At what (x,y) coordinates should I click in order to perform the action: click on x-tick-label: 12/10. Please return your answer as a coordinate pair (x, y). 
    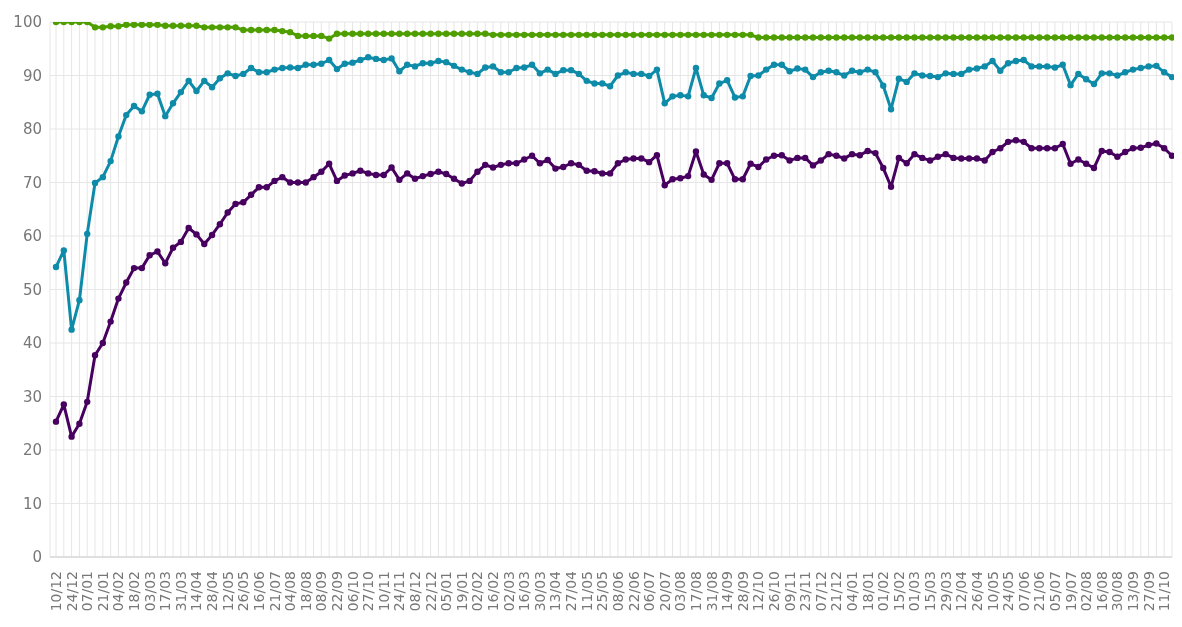
    Looking at the image, I should click on (758, 591).